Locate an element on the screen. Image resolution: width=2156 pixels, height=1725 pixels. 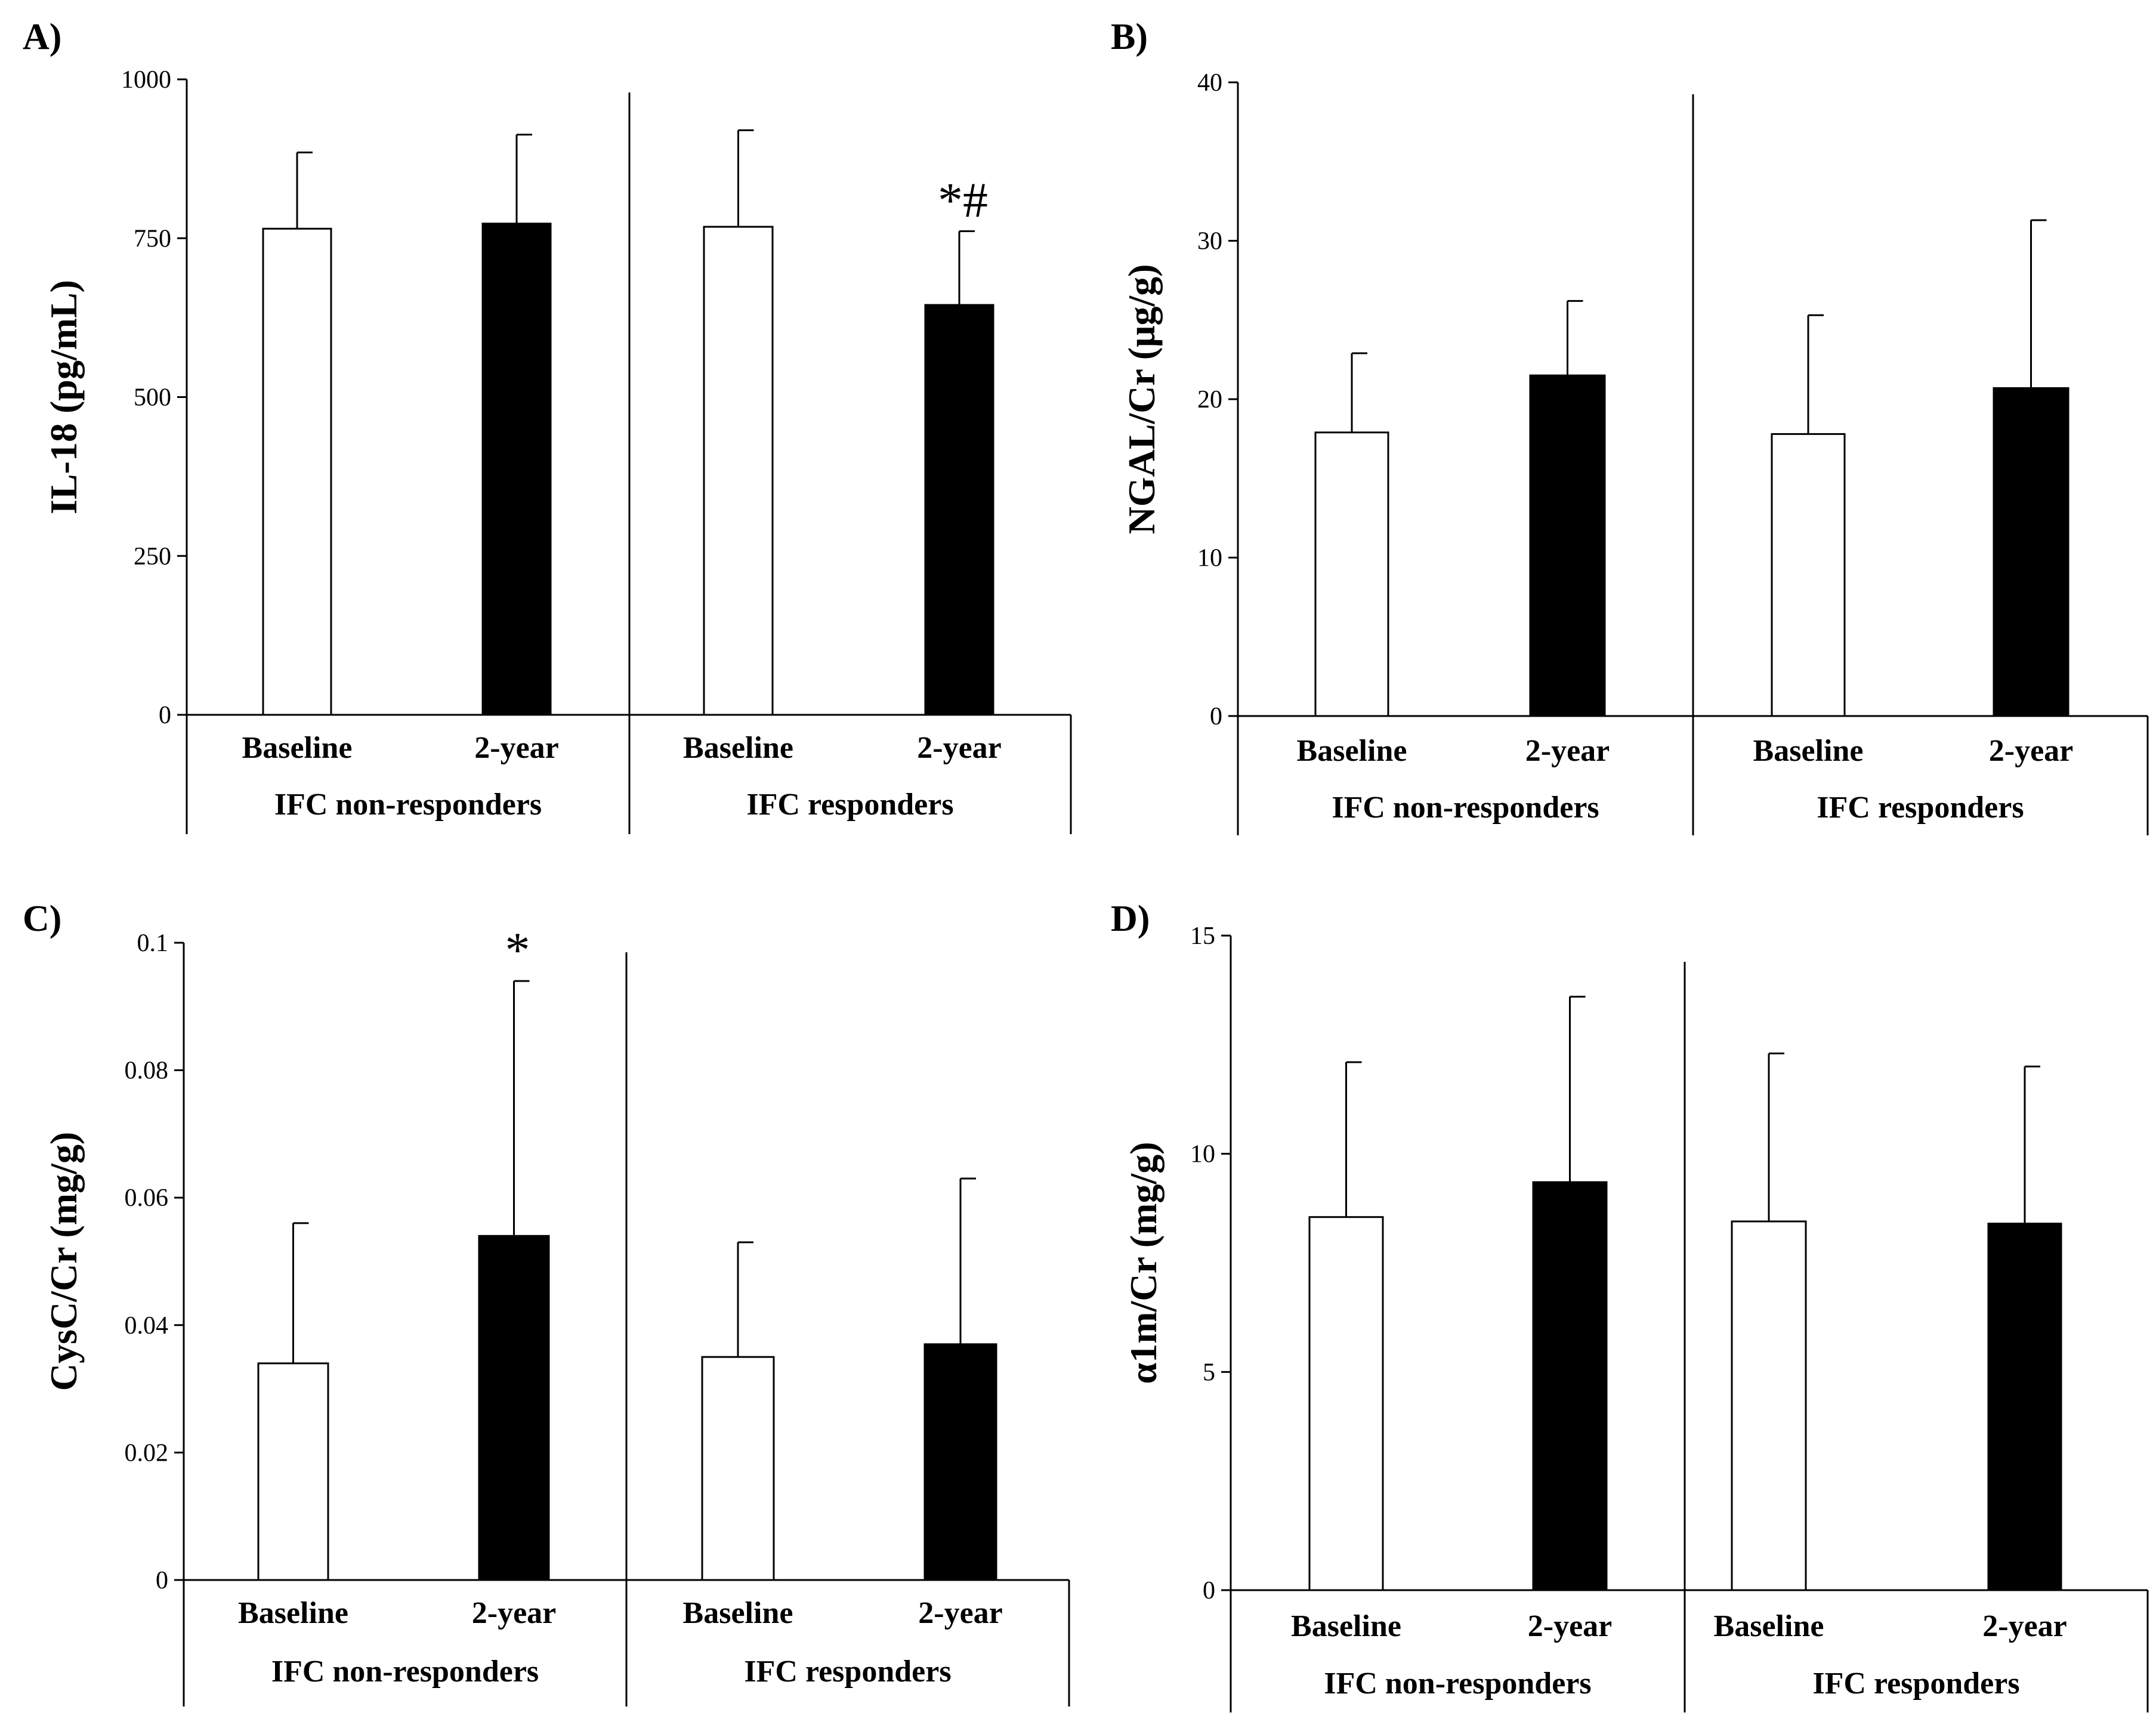
y-tick-label: 1000 is located at coordinates (146, 80).